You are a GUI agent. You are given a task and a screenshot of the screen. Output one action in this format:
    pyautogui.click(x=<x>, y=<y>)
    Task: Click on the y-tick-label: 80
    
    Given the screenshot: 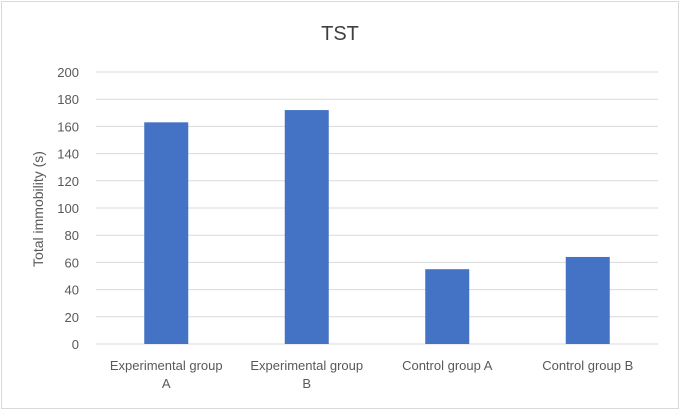 What is the action you would take?
    pyautogui.click(x=72, y=235)
    